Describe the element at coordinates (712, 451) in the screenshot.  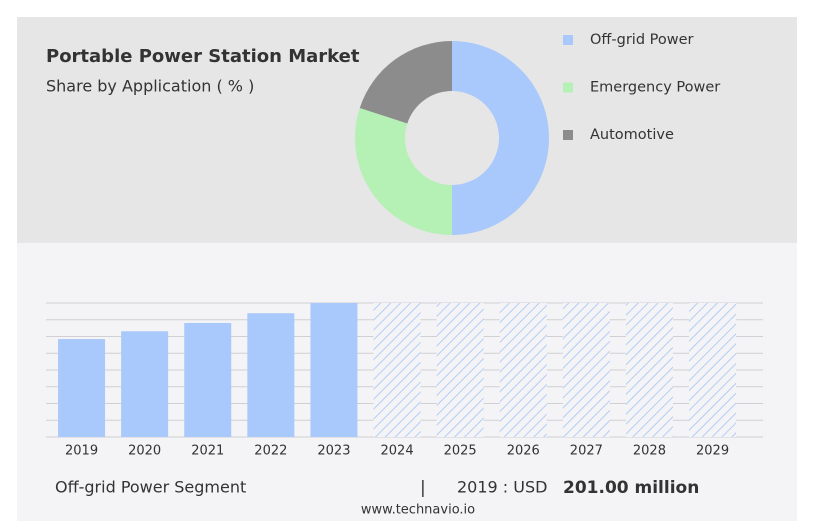
I see `x-tick-label: 2029` at that location.